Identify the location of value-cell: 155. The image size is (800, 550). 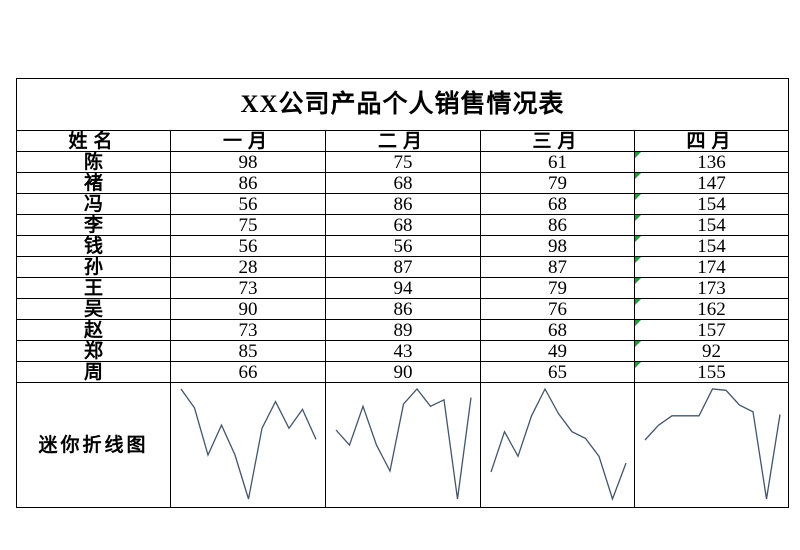
(711, 372).